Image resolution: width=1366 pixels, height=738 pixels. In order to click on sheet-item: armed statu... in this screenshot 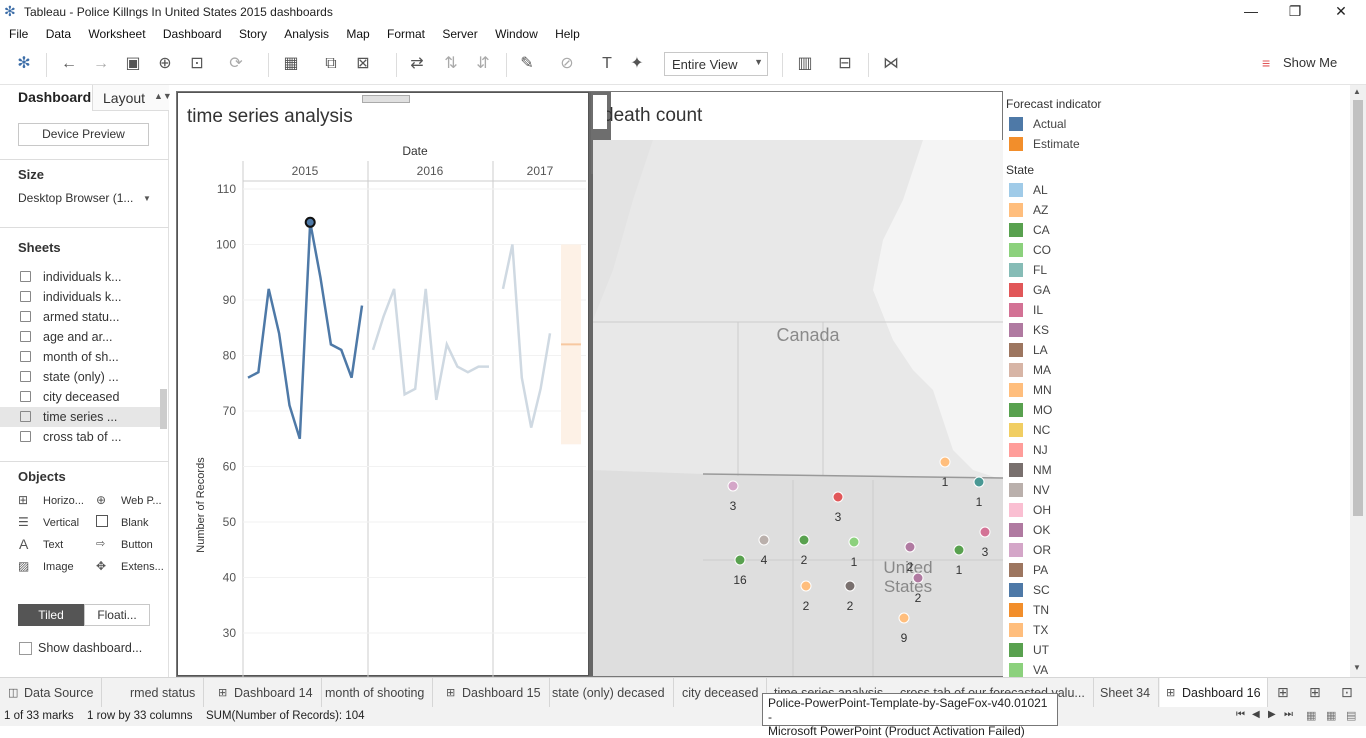, I will do `click(93, 317)`.